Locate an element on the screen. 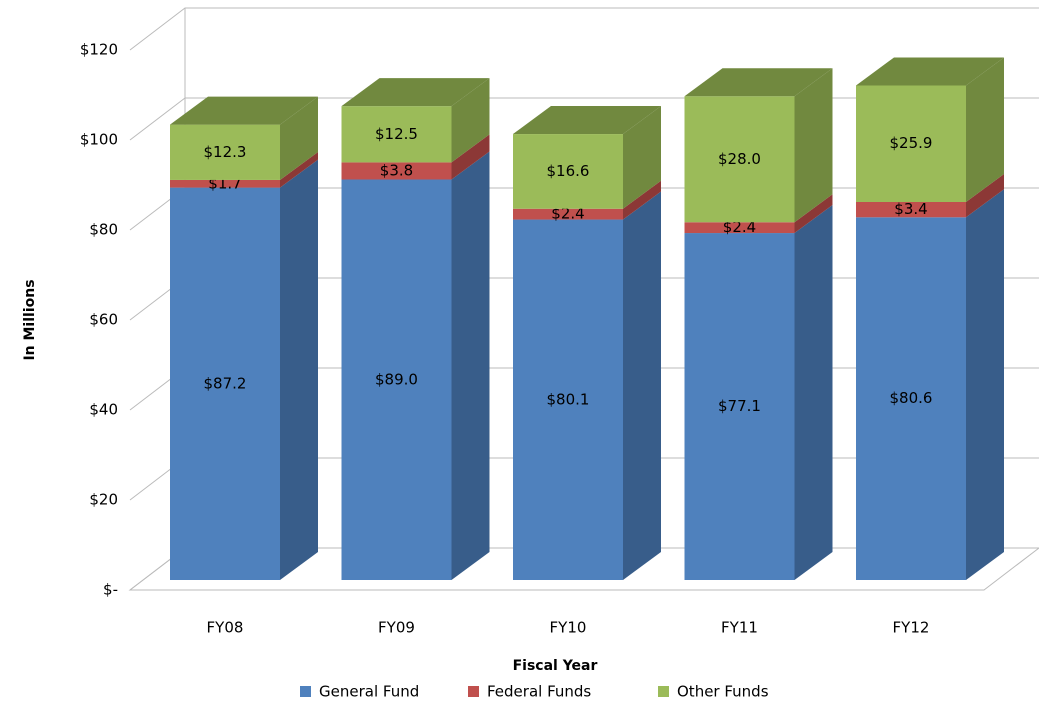  data-label: $89.0 is located at coordinates (396, 379).